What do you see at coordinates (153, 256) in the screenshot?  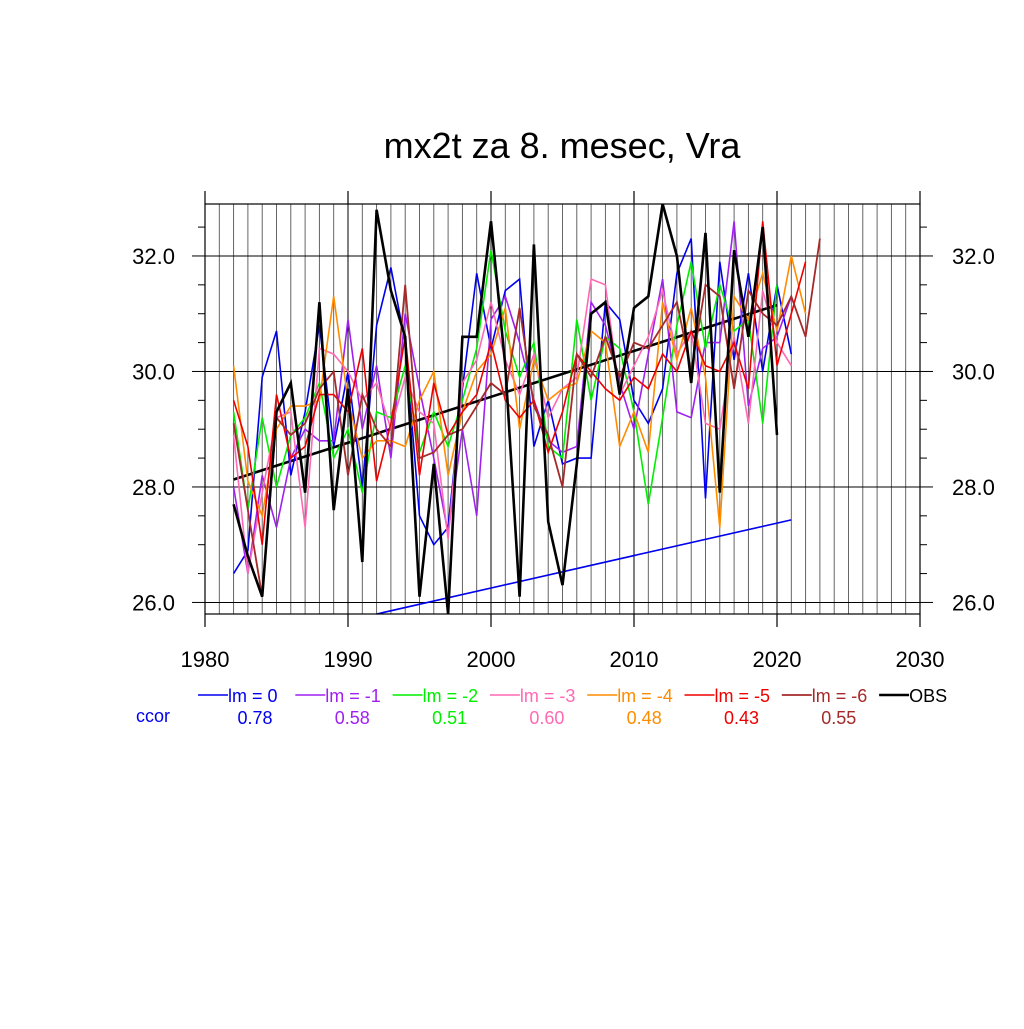 I see `y-tick-label-left: 32.0` at bounding box center [153, 256].